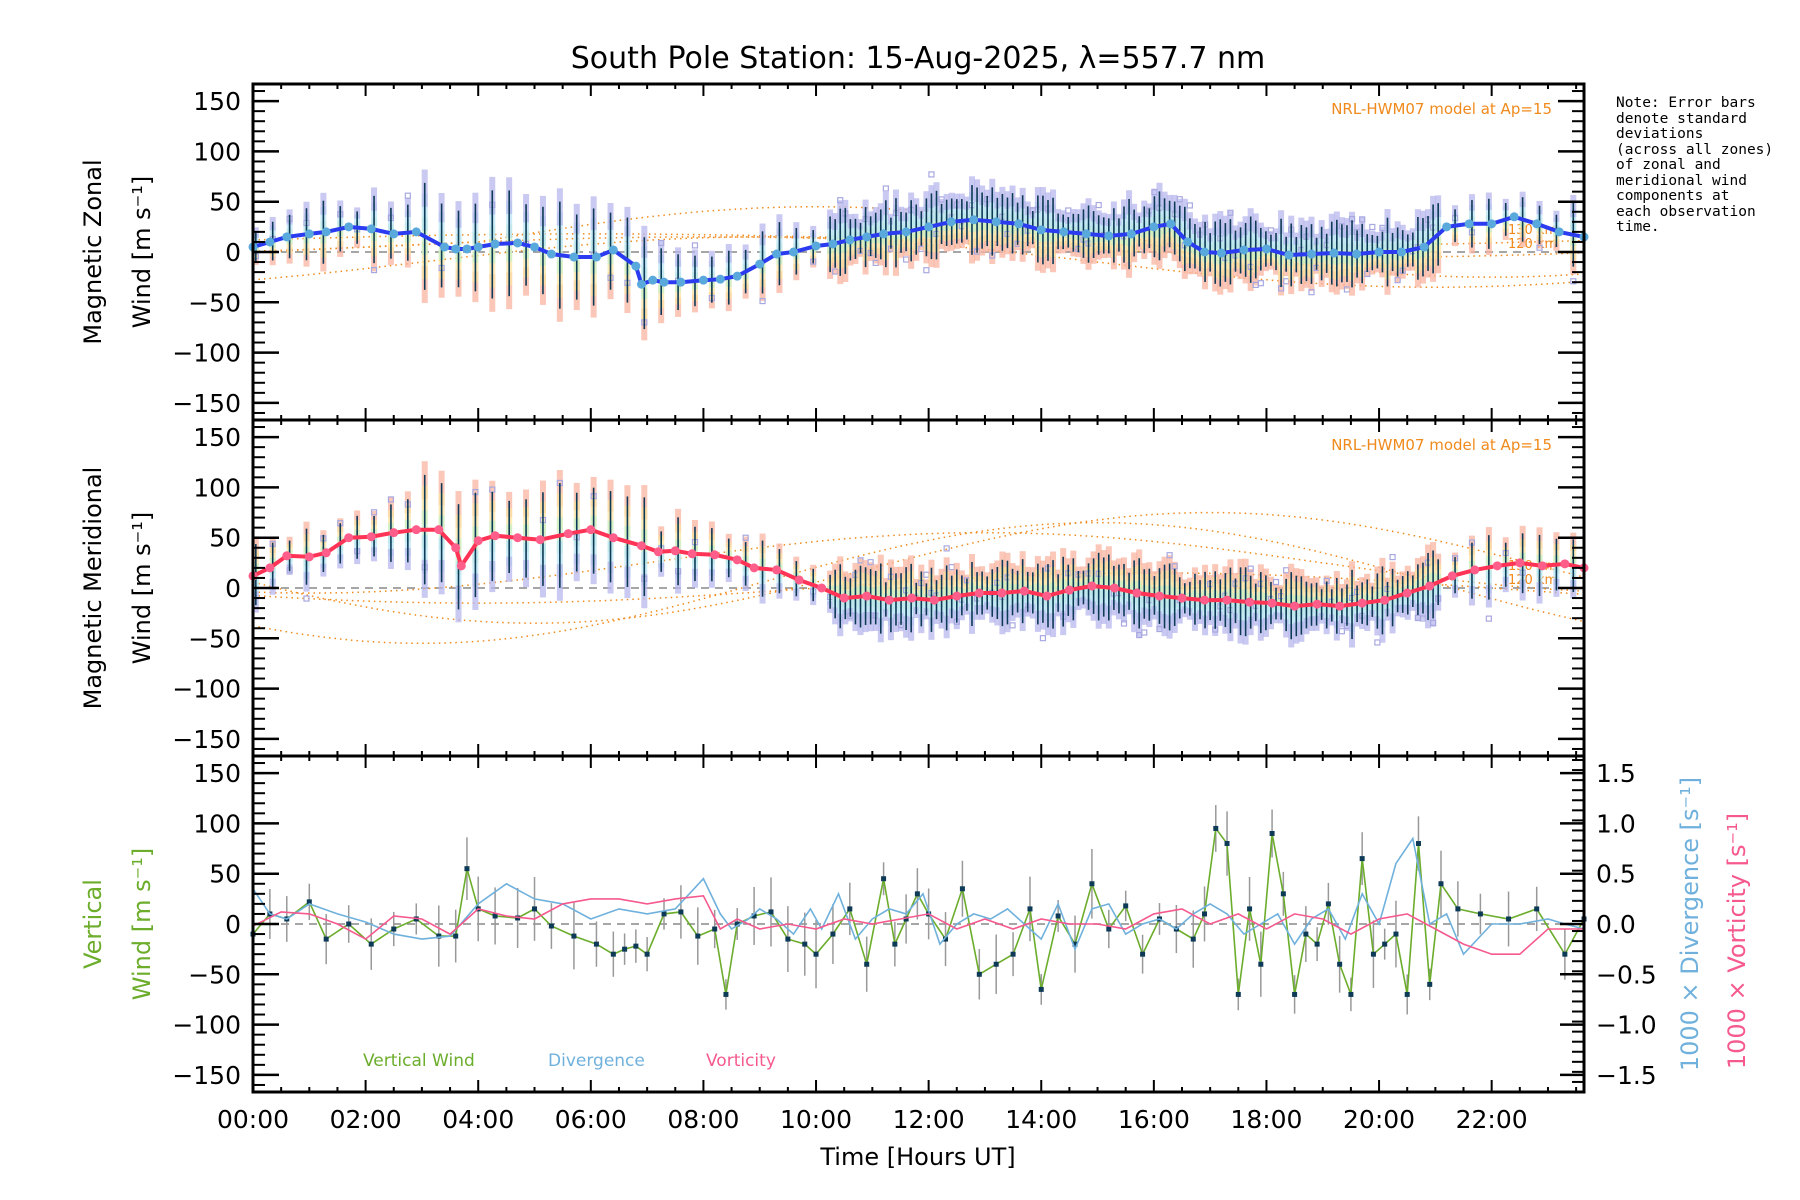 The image size is (1800, 1200). I want to click on x-tick-label: 00:00, so click(253, 1119).